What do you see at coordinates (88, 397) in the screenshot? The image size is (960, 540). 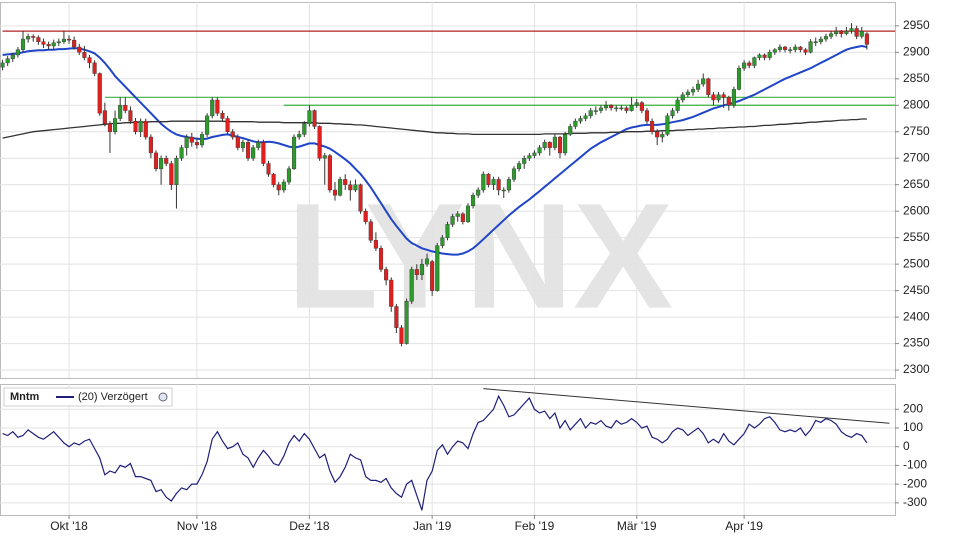 I see `legend-box` at bounding box center [88, 397].